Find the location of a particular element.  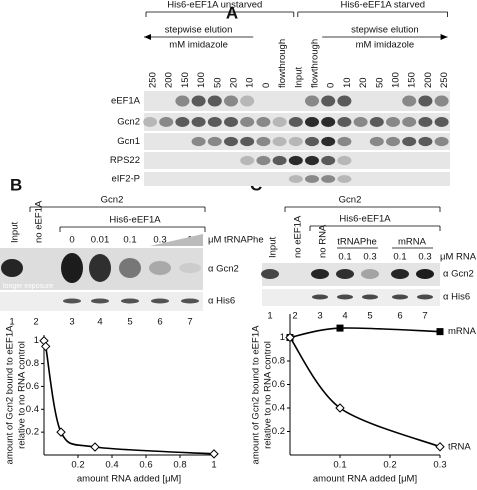

y-tick-label: 0.2 is located at coordinates (278, 431).